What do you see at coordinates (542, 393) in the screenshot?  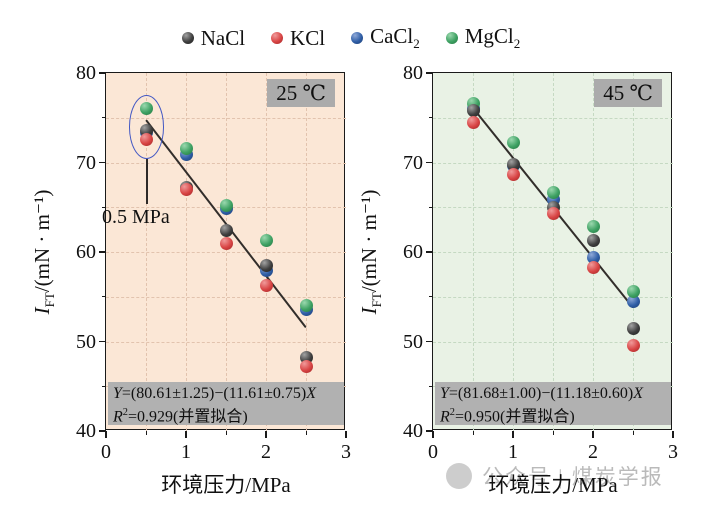 I see `fit-equation-line1: Y=(81.68±1.00)−(11.18±0.60)X` at bounding box center [542, 393].